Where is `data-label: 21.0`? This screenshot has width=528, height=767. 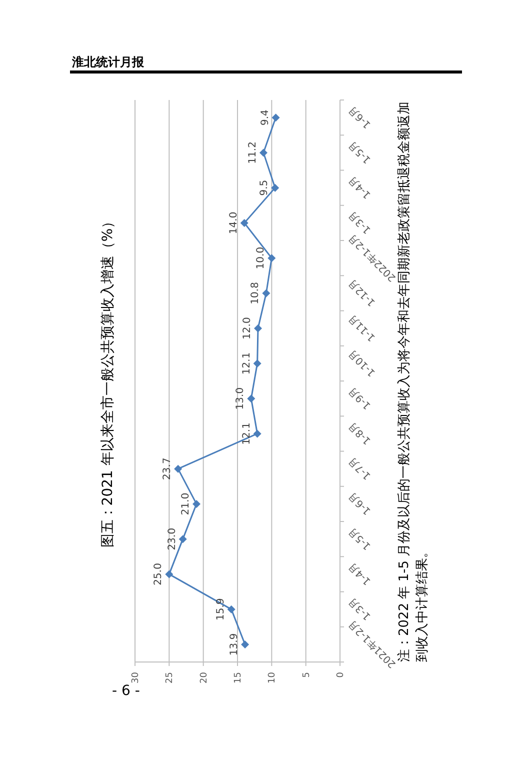 data-label: 21.0 is located at coordinates (186, 504).